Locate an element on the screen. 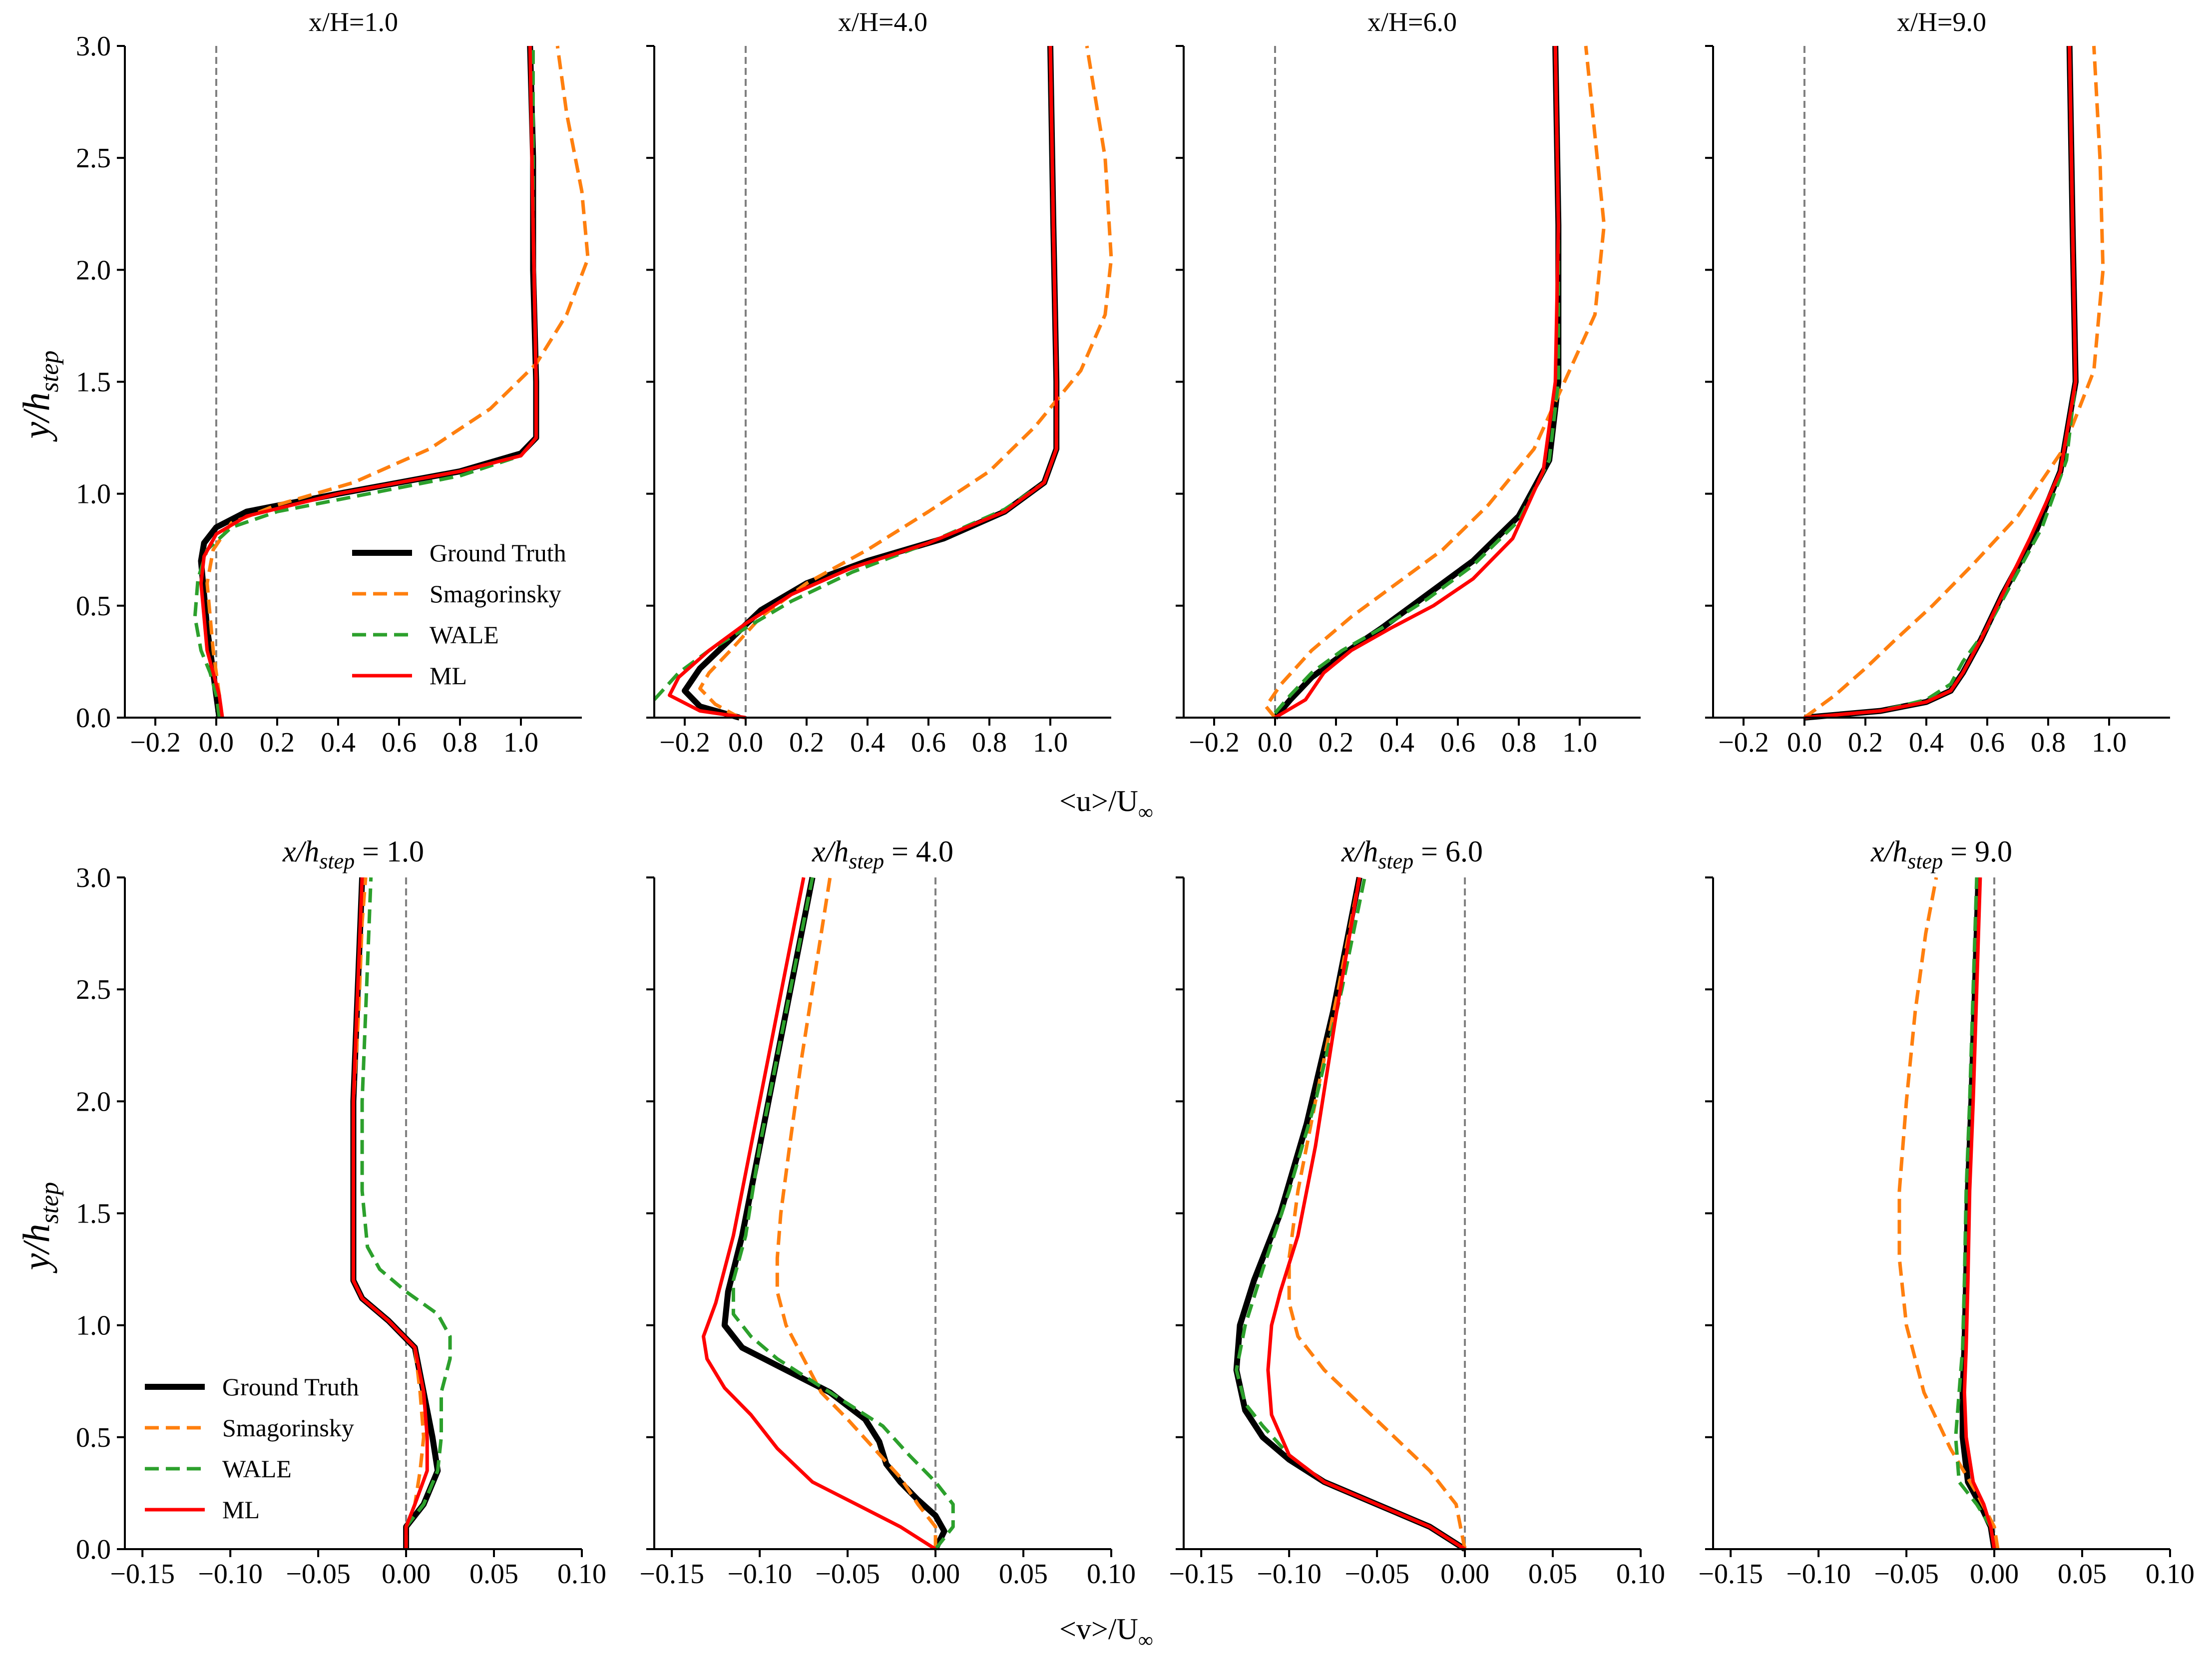 The image size is (2212, 1656). y-tick-label: 2.0 is located at coordinates (93, 1101).